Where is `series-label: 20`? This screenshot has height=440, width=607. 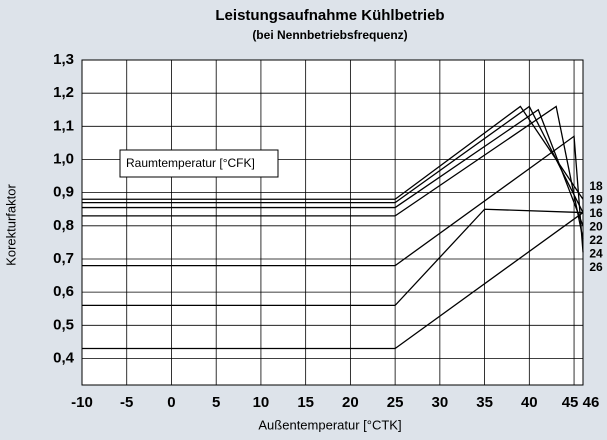
series-label: 20 is located at coordinates (596, 227).